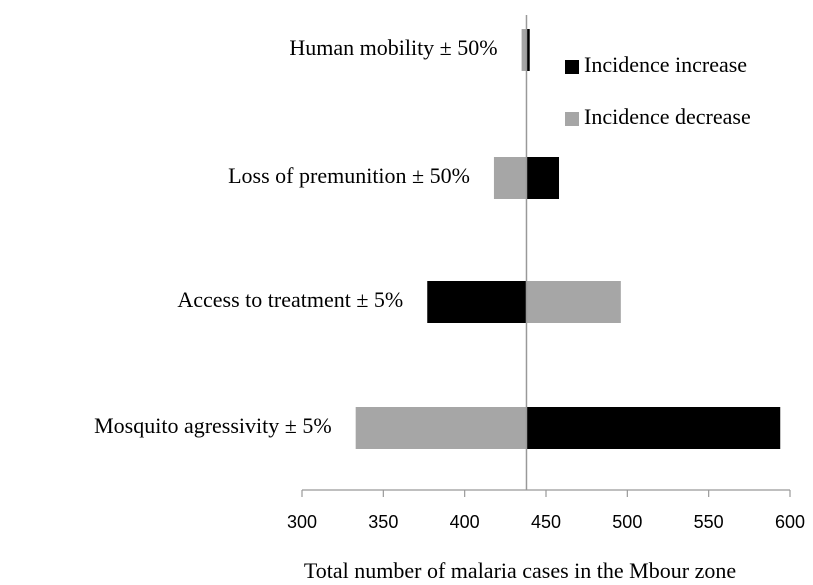 The image size is (813, 585). Describe the element at coordinates (665, 64) in the screenshot. I see `legend-label: Incidence increase` at that location.